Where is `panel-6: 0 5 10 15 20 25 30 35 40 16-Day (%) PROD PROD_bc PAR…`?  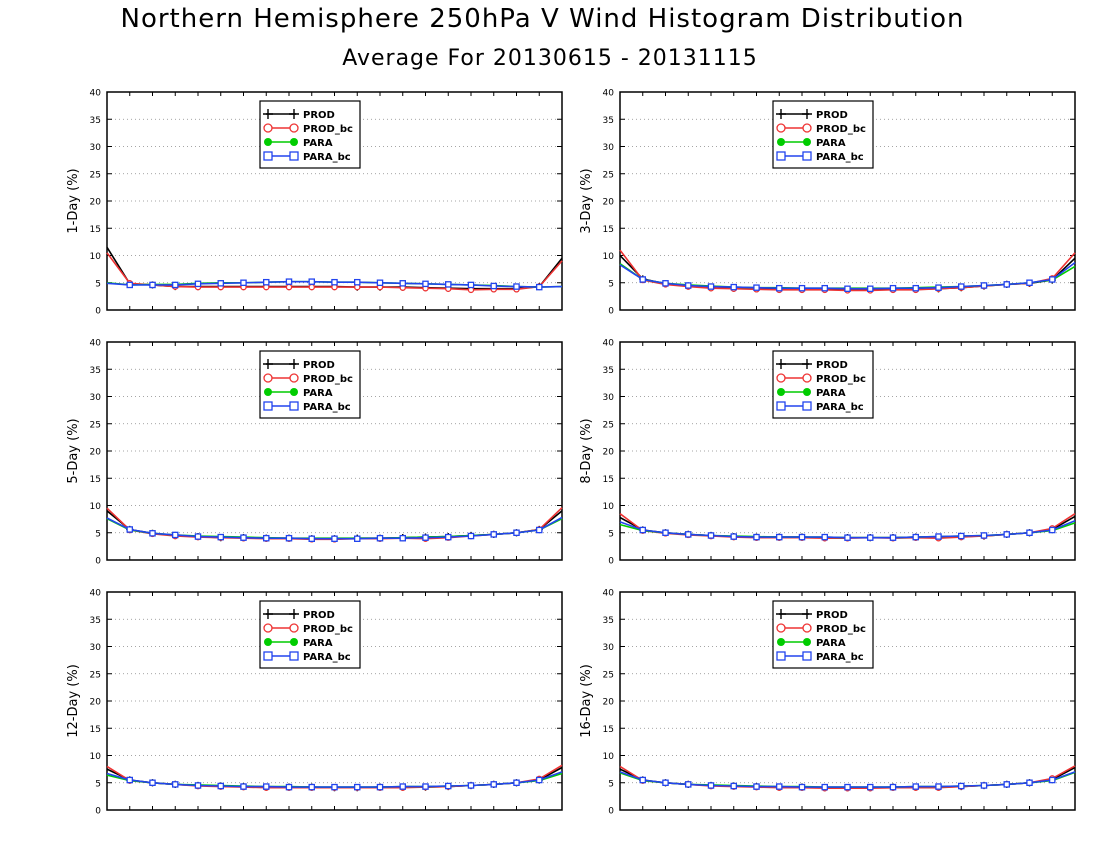
panel-6: 0 5 10 15 20 25 30 35 40 16-Day (%) PROD PROD_bc PAR… is located at coordinates (827, 703).